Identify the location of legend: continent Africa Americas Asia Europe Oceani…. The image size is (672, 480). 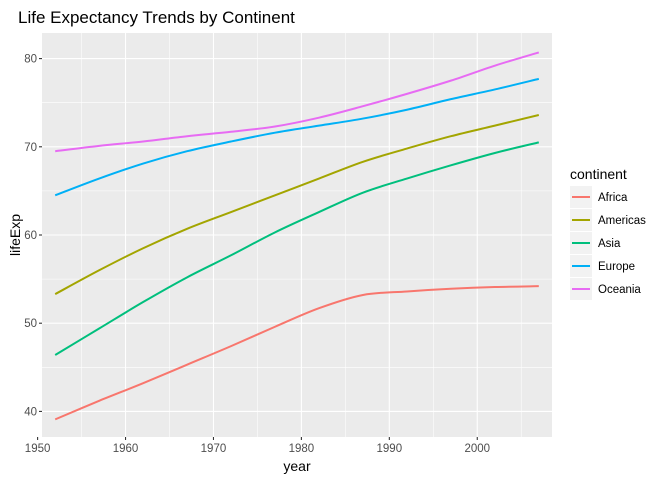
(608, 233).